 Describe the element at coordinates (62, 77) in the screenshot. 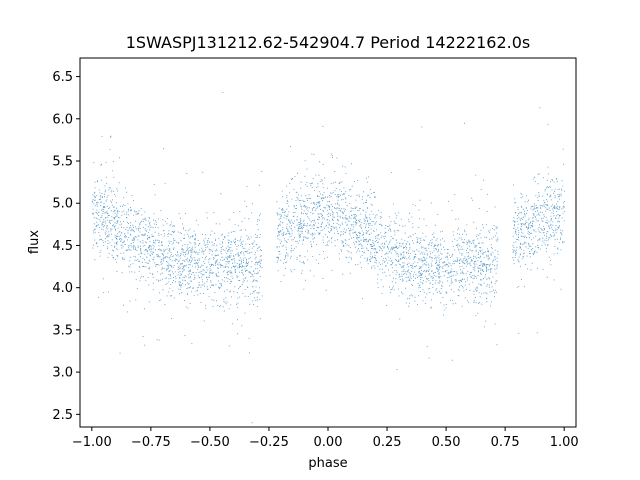

I see `y-tick-label: 6.5` at that location.